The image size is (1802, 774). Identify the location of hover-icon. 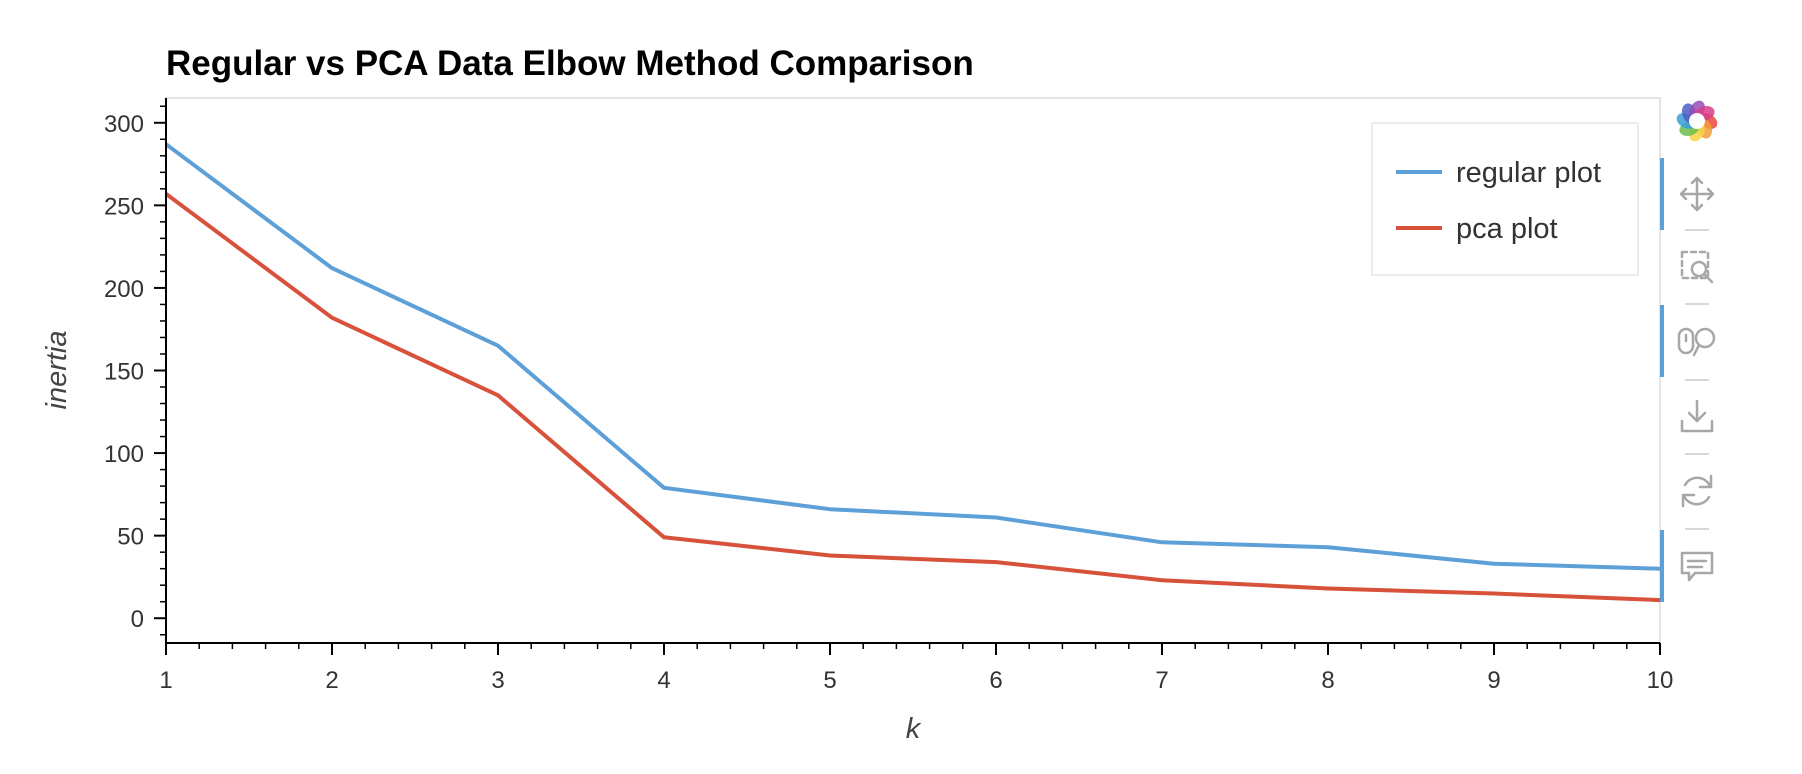
(1697, 566).